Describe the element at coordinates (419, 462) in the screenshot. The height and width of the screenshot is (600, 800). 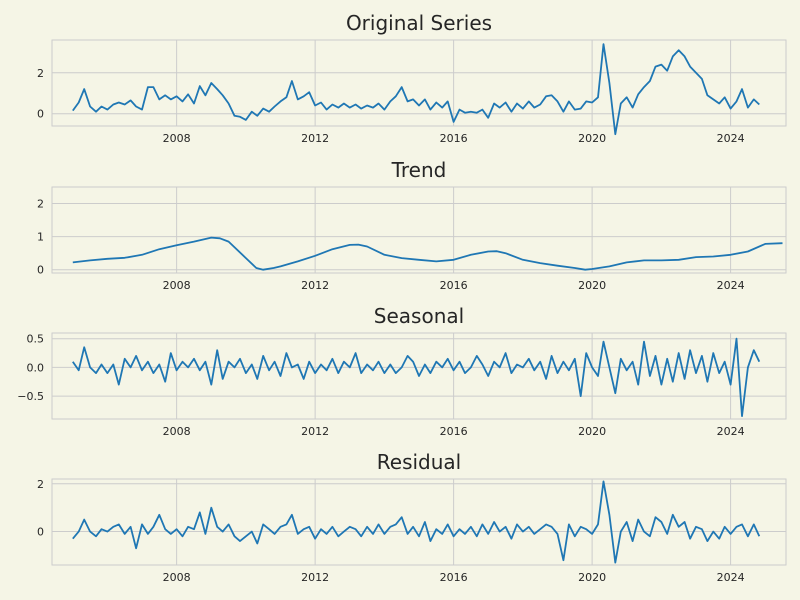
I see `panel-title: Residual` at that location.